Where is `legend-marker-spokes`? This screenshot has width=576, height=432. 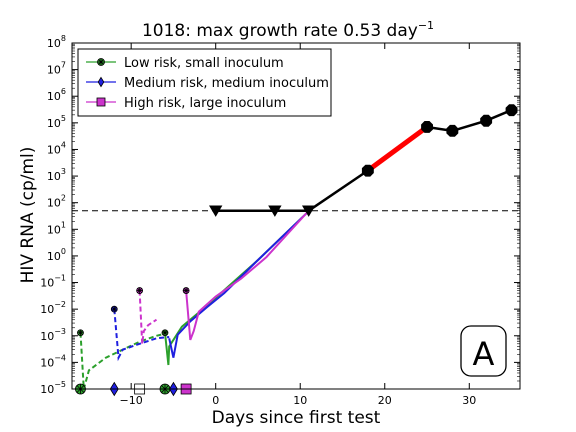
legend-marker-spokes is located at coordinates (101, 62).